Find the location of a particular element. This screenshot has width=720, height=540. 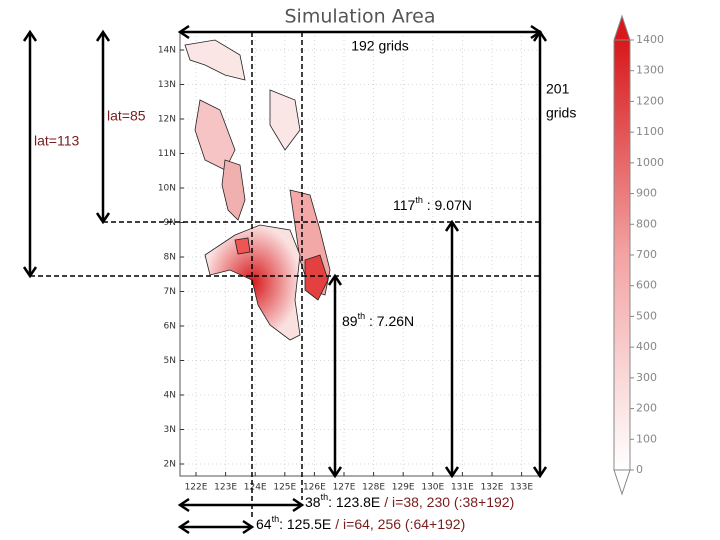

lon-label: 125E is located at coordinates (284, 488).